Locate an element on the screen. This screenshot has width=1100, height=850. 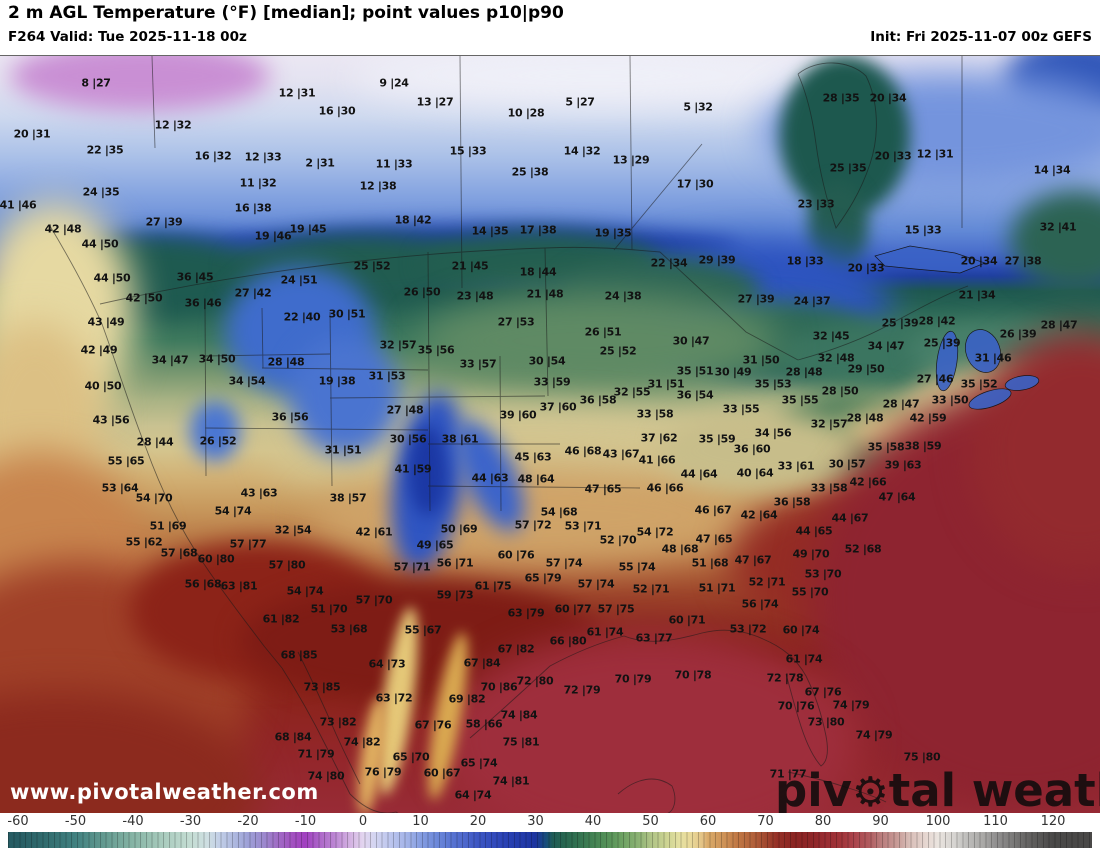
point-value: 35 |58 is located at coordinates (886, 447).